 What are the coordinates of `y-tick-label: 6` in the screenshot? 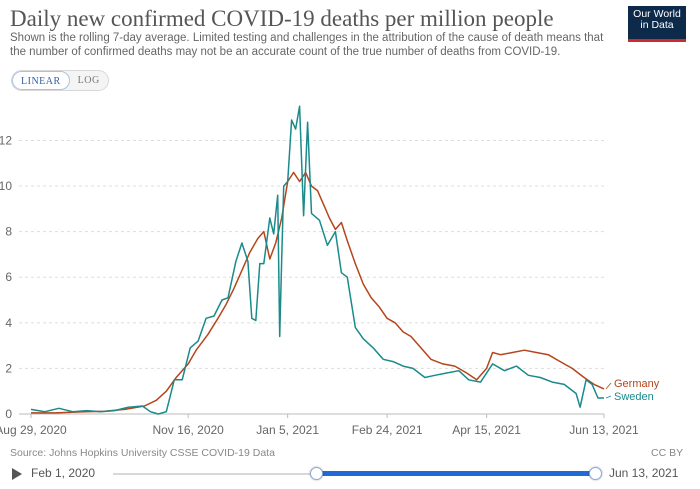 It's located at (8, 277).